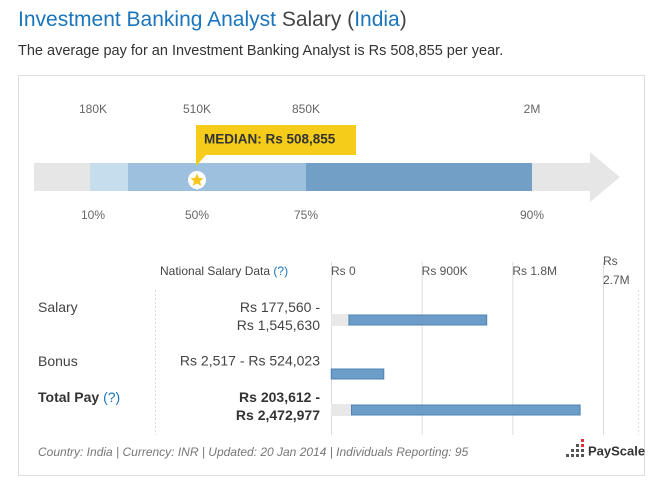  What do you see at coordinates (616, 450) in the screenshot?
I see `logo-text: PayScale` at bounding box center [616, 450].